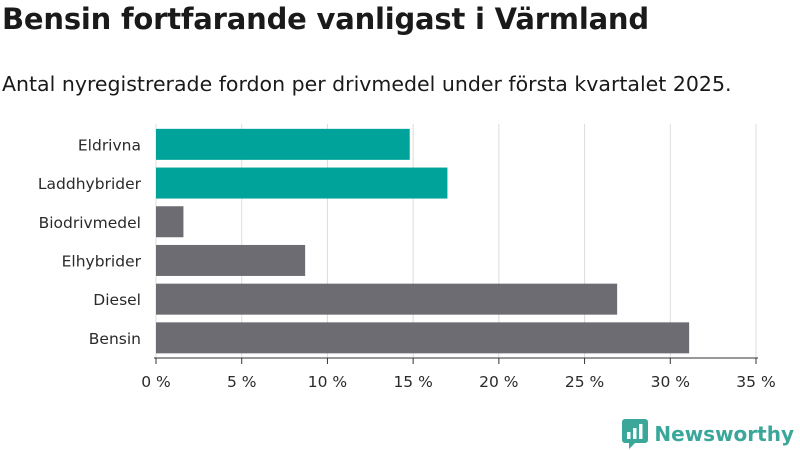  I want to click on category-label: Biodrivmedel, so click(90, 223).